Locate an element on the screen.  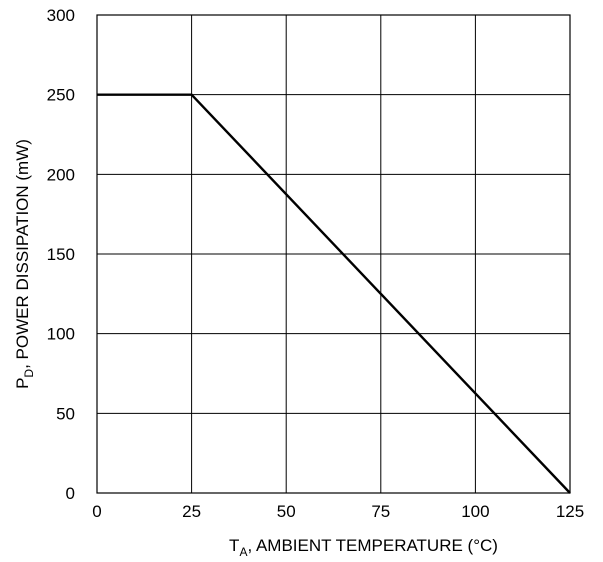
x-tick-label-125: 125 is located at coordinates (570, 511).